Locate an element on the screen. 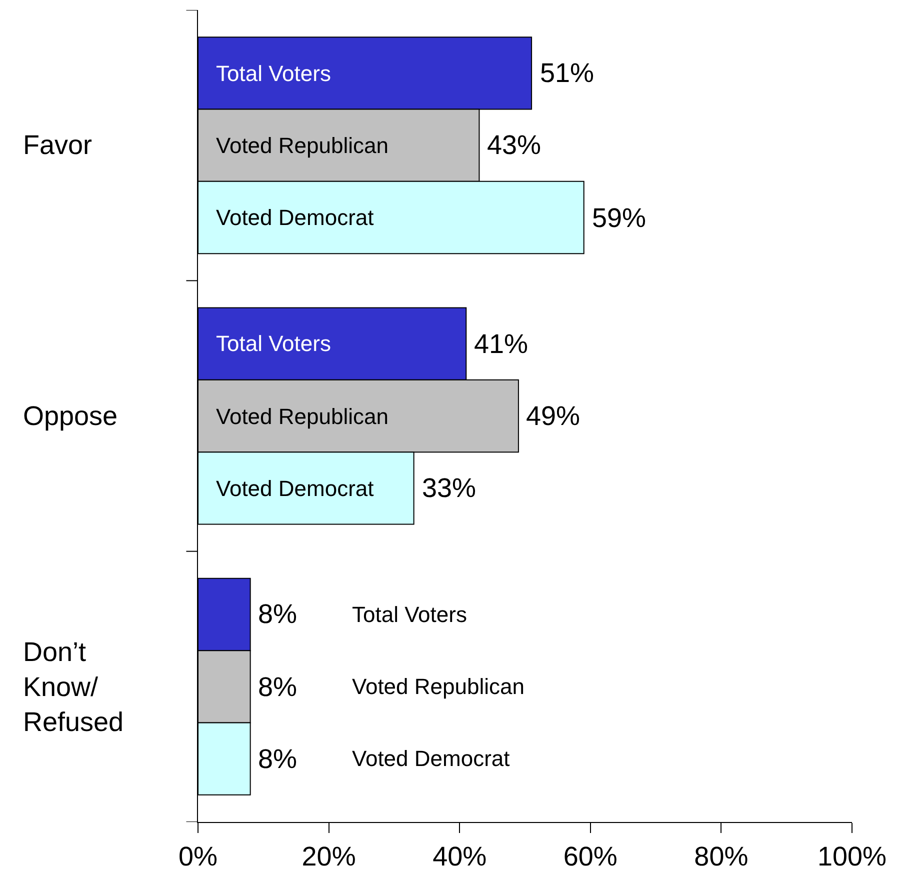  series-label: Voted Republican is located at coordinates (302, 145).